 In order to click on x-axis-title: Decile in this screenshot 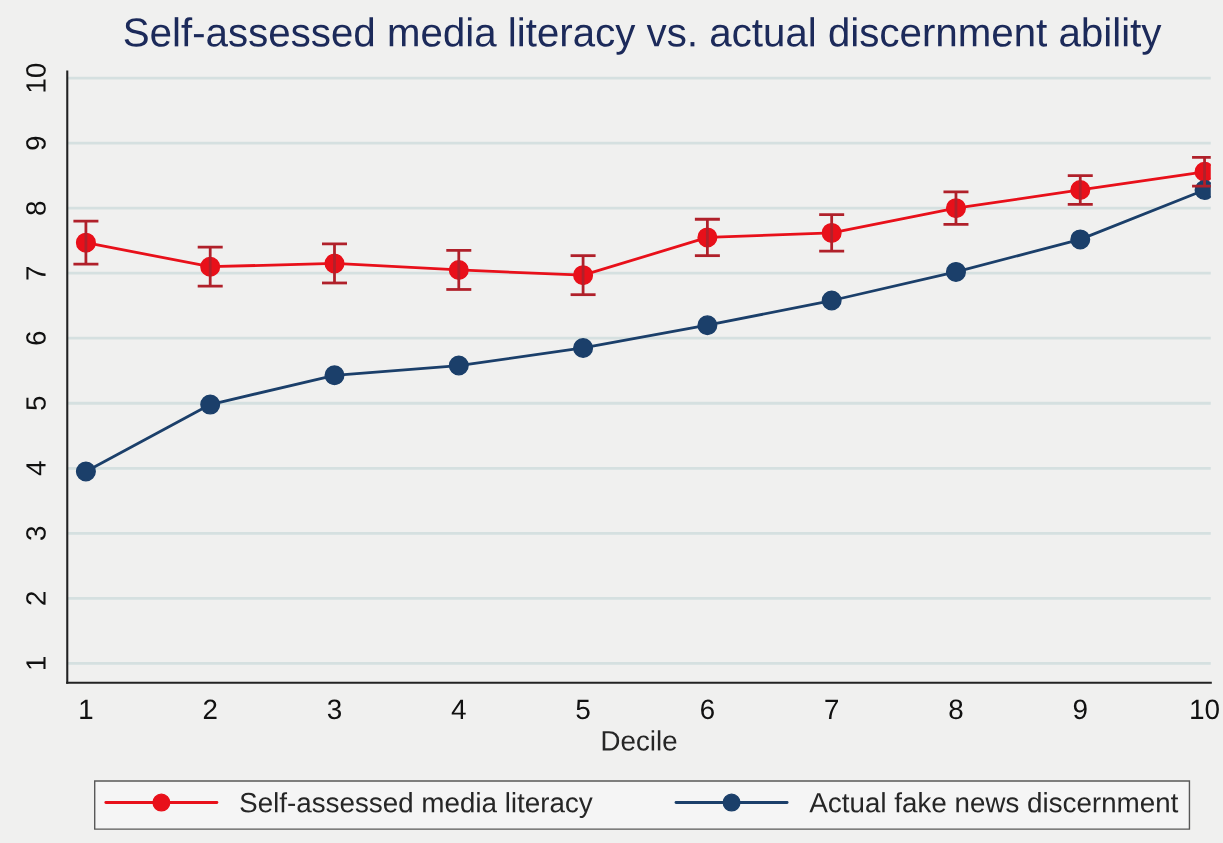, I will do `click(639, 740)`.